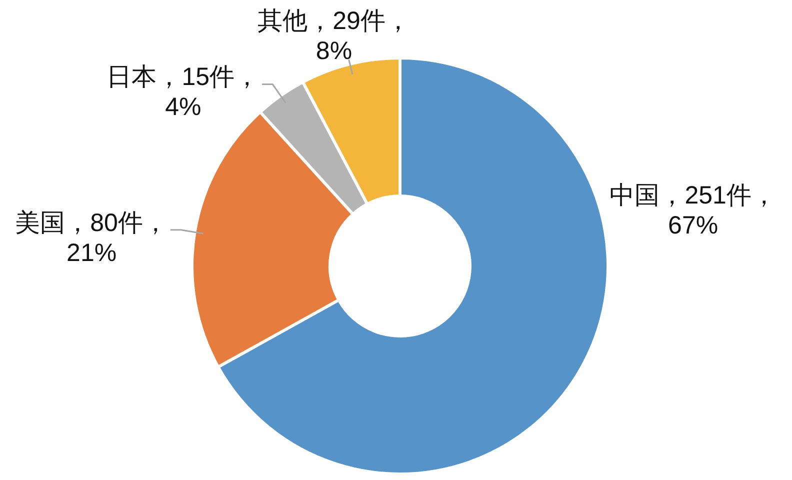  What do you see at coordinates (183, 92) in the screenshot?
I see `data-label: 日本，15件，4%` at bounding box center [183, 92].